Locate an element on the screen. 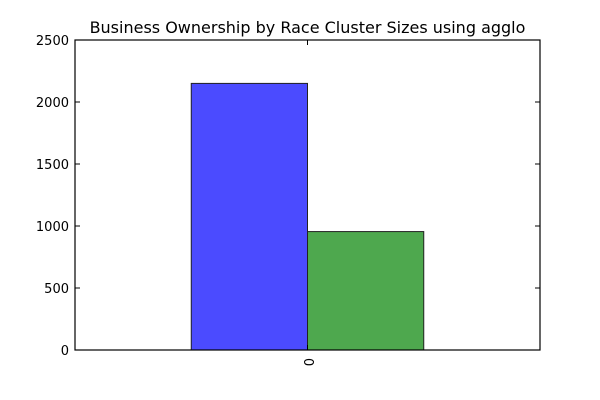 The image size is (600, 400). y-tick-label: 1000 is located at coordinates (52, 227).